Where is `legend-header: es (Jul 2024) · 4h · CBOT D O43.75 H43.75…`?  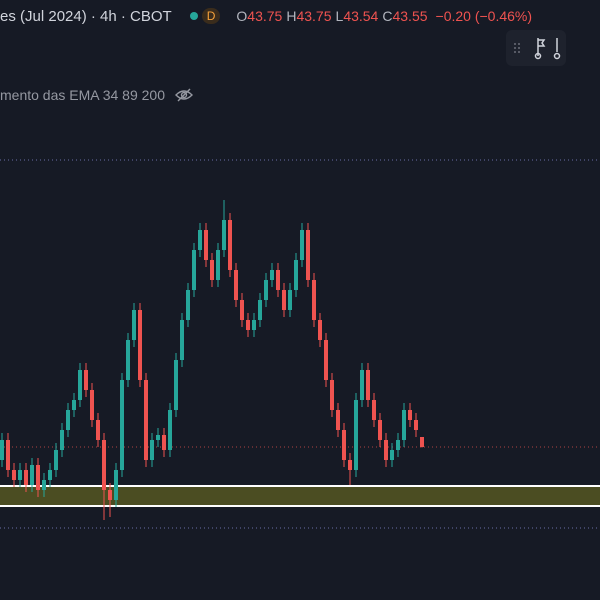 legend-header: es (Jul 2024) · 4h · CBOT D O43.75 H43.75… is located at coordinates (266, 16).